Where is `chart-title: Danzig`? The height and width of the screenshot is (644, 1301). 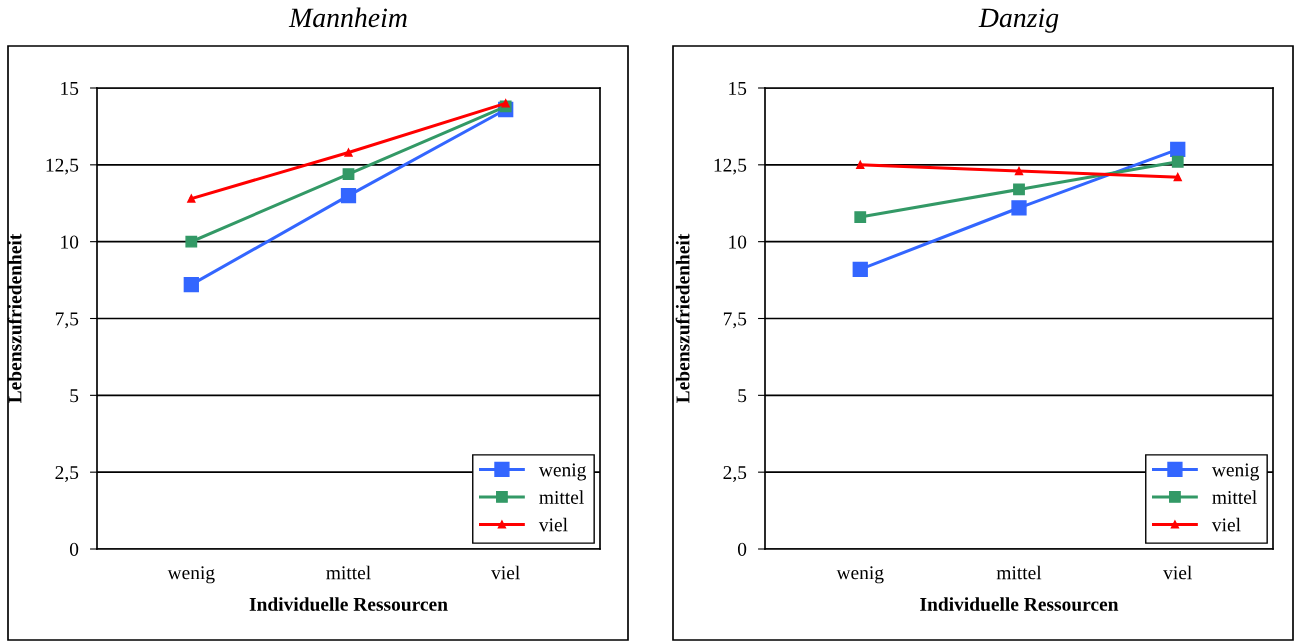
chart-title: Danzig is located at coordinates (1018, 20).